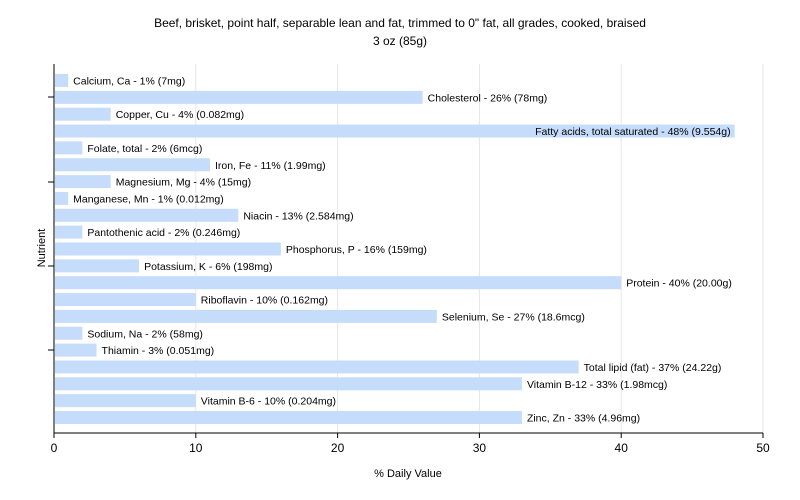 Image resolution: width=800 pixels, height=500 pixels. What do you see at coordinates (583, 419) in the screenshot?
I see `bar-label: Zinc, Zn - 33% (4.96mg)` at bounding box center [583, 419].